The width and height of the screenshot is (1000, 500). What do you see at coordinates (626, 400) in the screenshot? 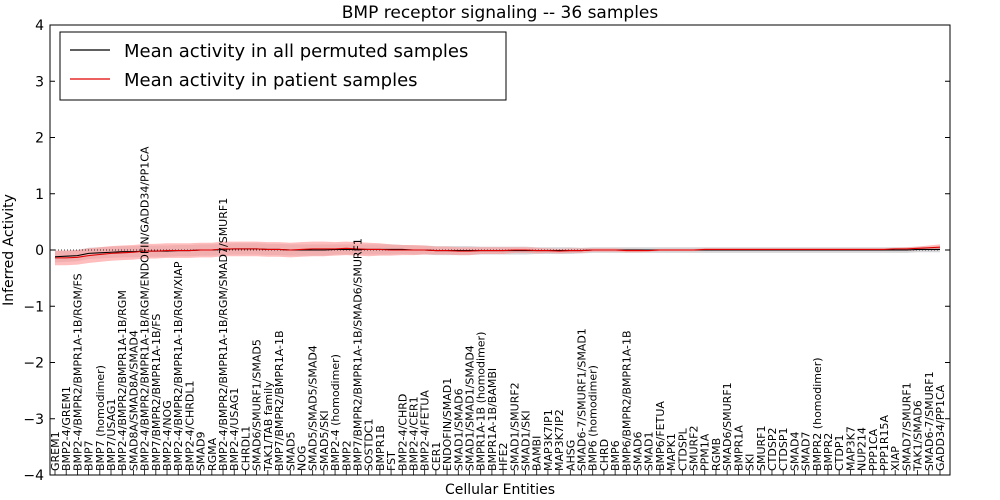
I see `category-label: BMP6/BMPR2/BMPR1A-1B` at bounding box center [626, 400].